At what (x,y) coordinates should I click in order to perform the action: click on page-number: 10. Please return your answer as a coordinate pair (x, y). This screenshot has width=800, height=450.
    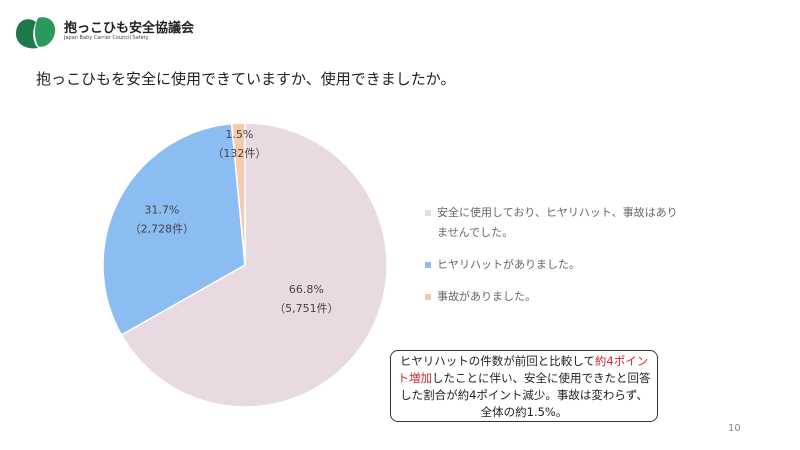
    Looking at the image, I should click on (734, 428).